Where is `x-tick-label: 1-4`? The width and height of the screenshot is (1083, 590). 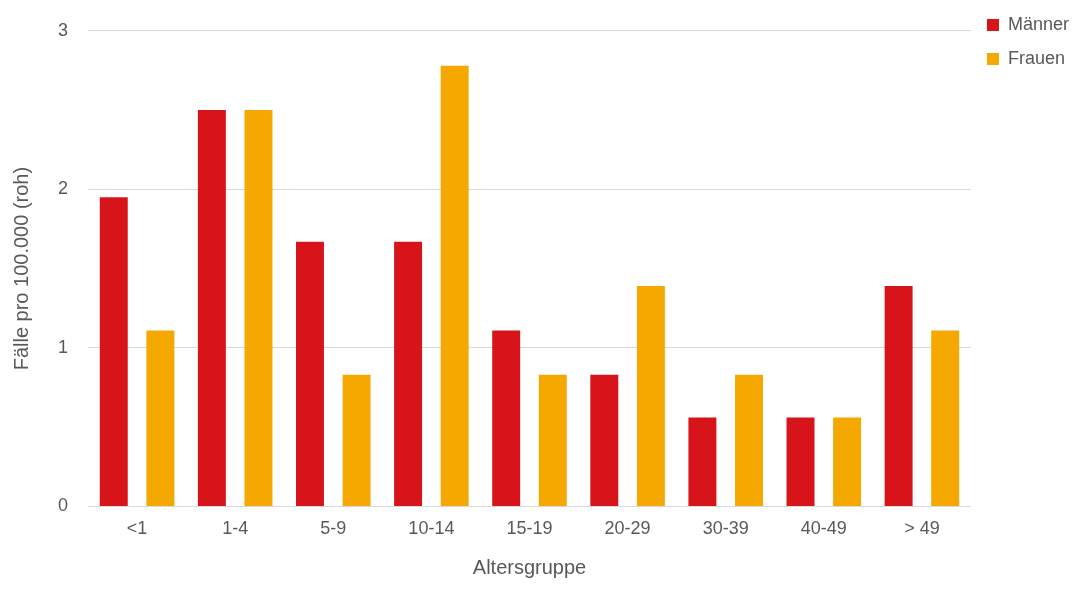
x-tick-label: 1-4 is located at coordinates (235, 528).